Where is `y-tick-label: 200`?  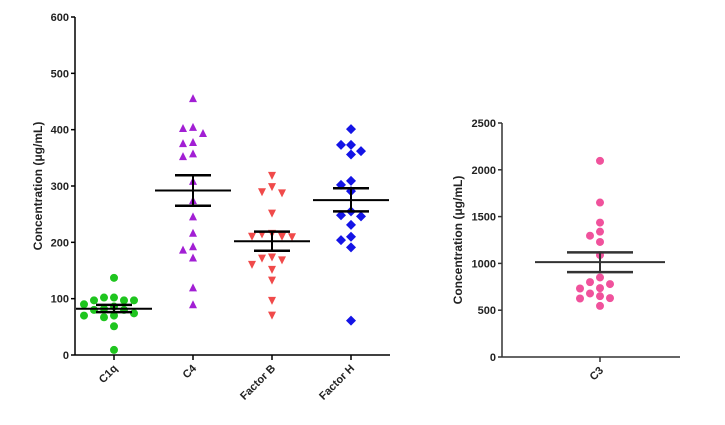 y-tick-label: 200 is located at coordinates (60, 243).